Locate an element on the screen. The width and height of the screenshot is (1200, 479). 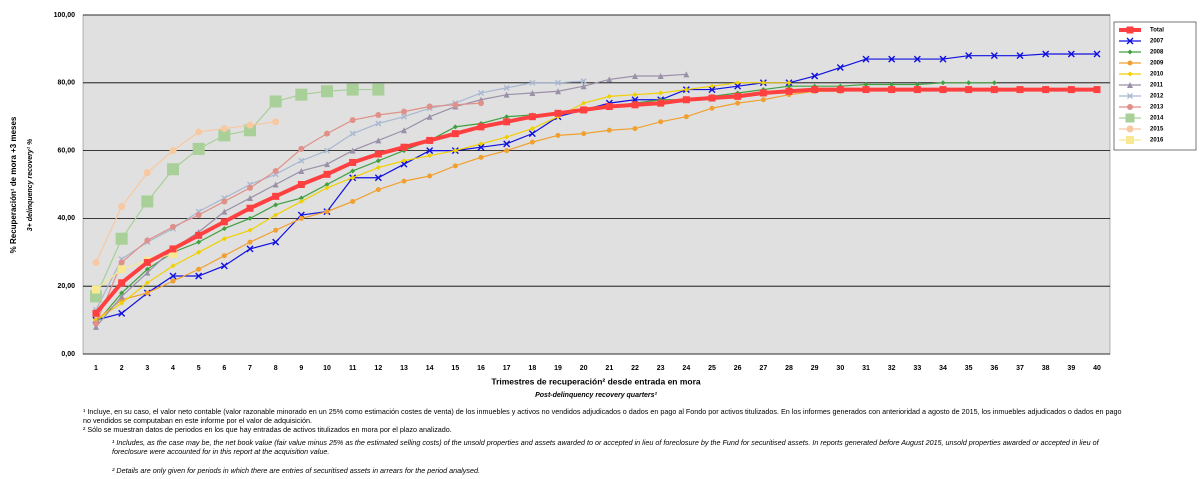
x-tick-label: 27 is located at coordinates (763, 368).